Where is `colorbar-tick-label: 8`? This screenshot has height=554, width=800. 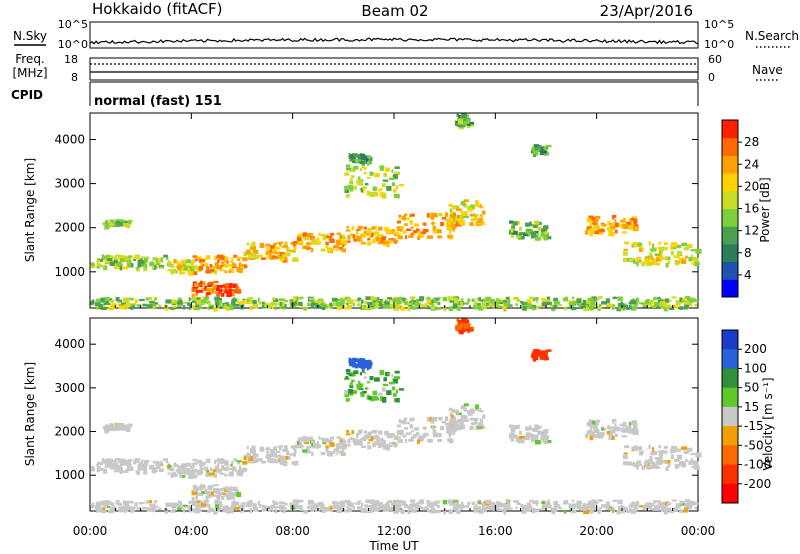
colorbar-tick-label: 8 is located at coordinates (748, 253).